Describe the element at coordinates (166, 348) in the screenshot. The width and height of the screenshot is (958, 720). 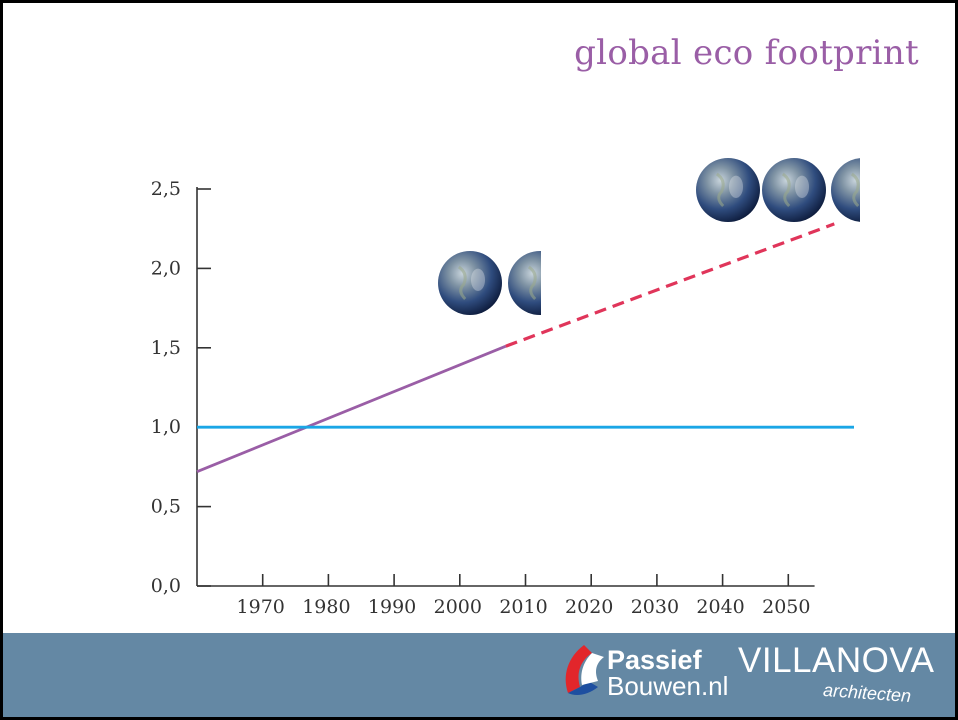
I see `y-tick-label: 1,5` at that location.